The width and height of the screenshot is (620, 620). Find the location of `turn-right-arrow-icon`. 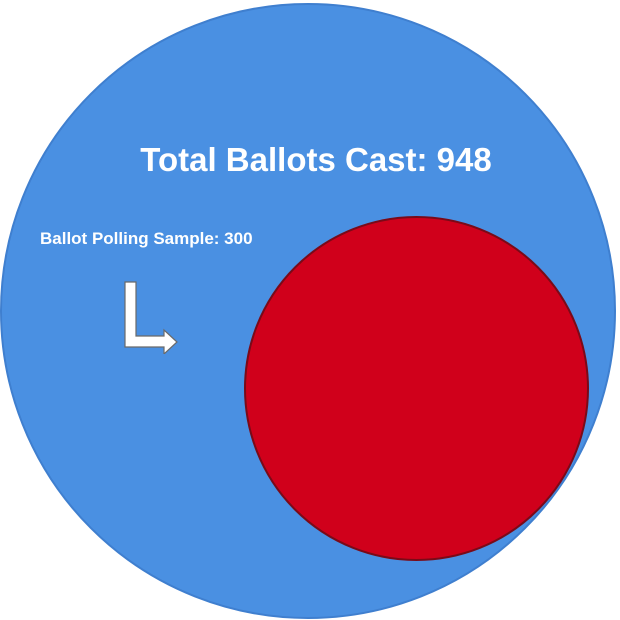

turn-right-arrow-icon is located at coordinates (151, 317).